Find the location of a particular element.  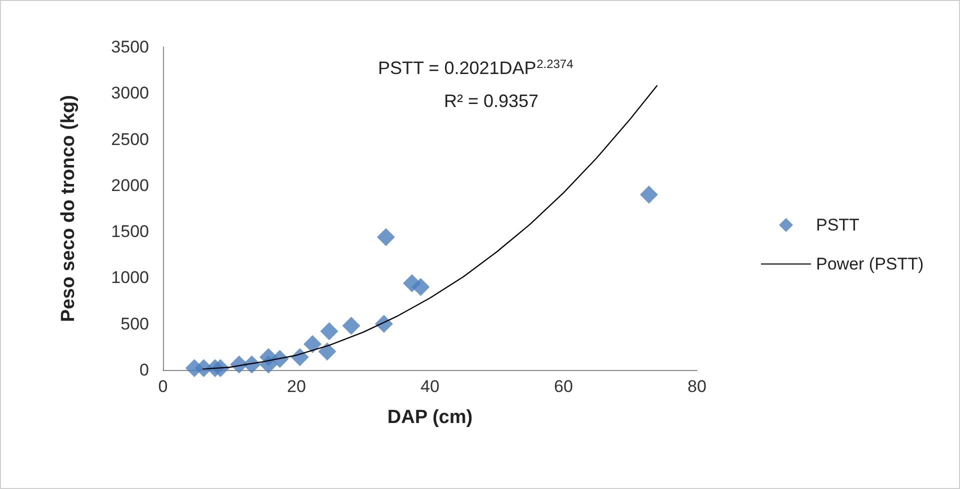

y-tick-label: 500 is located at coordinates (134, 324).